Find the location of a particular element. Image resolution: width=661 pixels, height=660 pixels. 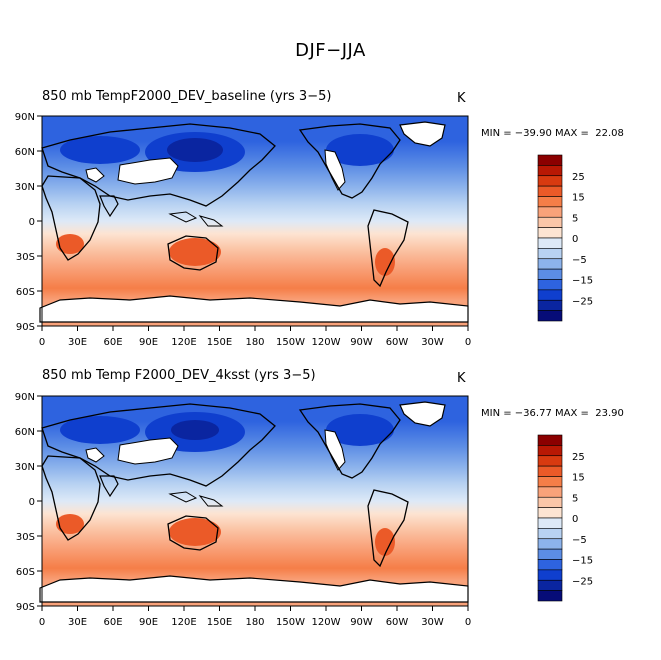

panel-1-minmax: MIN = −39.90 MAX = 22.08 is located at coordinates (552, 133).